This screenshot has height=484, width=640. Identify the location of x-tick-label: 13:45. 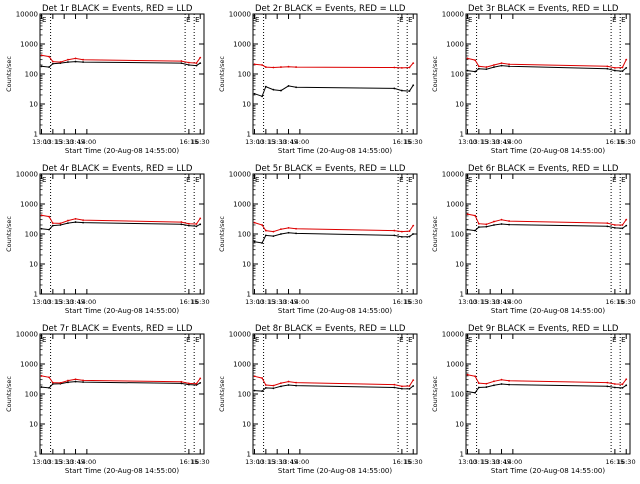
(501, 462).